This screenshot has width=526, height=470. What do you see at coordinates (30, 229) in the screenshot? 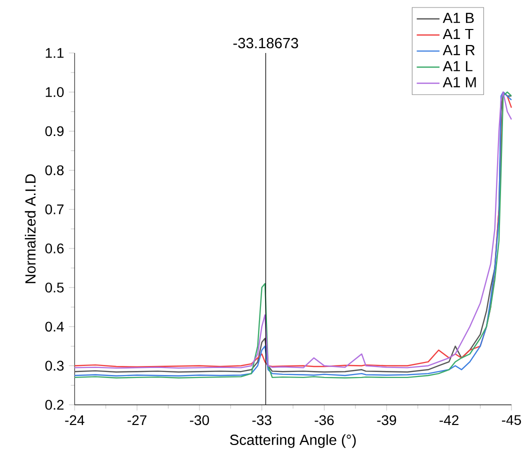
I see `y-axis-title: Normalized A.I.D` at bounding box center [30, 229].